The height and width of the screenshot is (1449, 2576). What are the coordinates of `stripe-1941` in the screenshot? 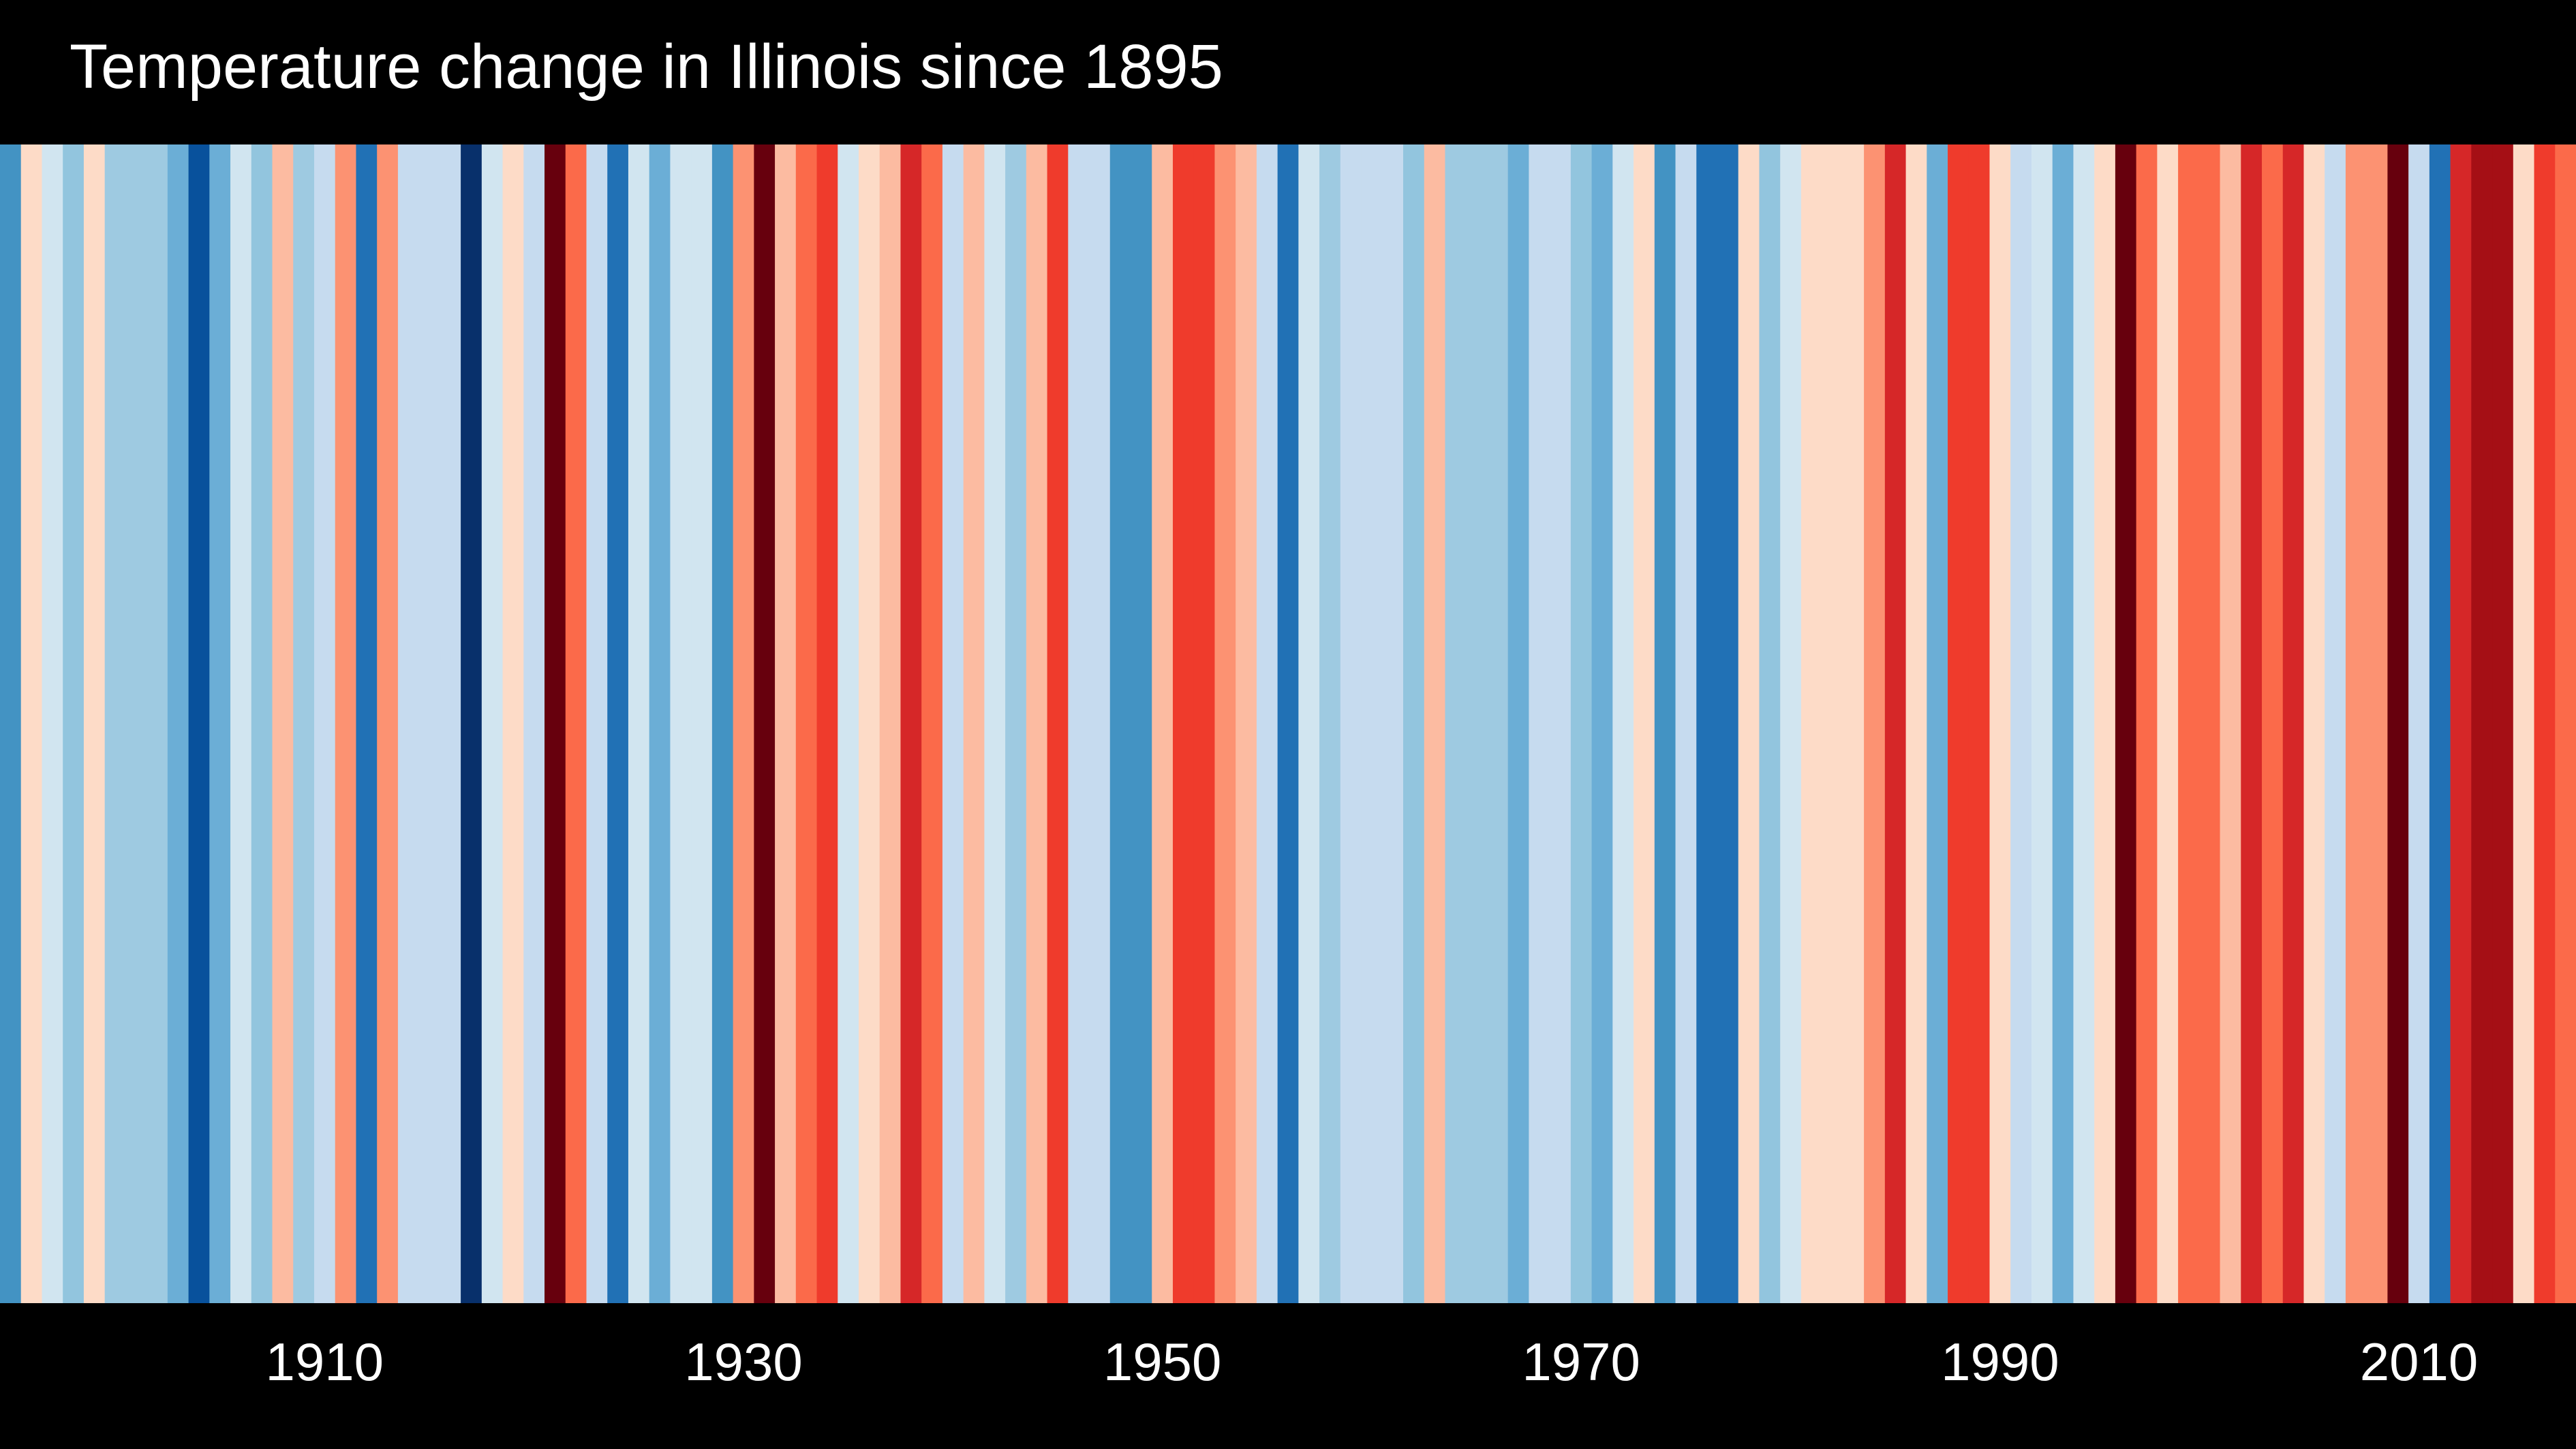 It's located at (974, 723).